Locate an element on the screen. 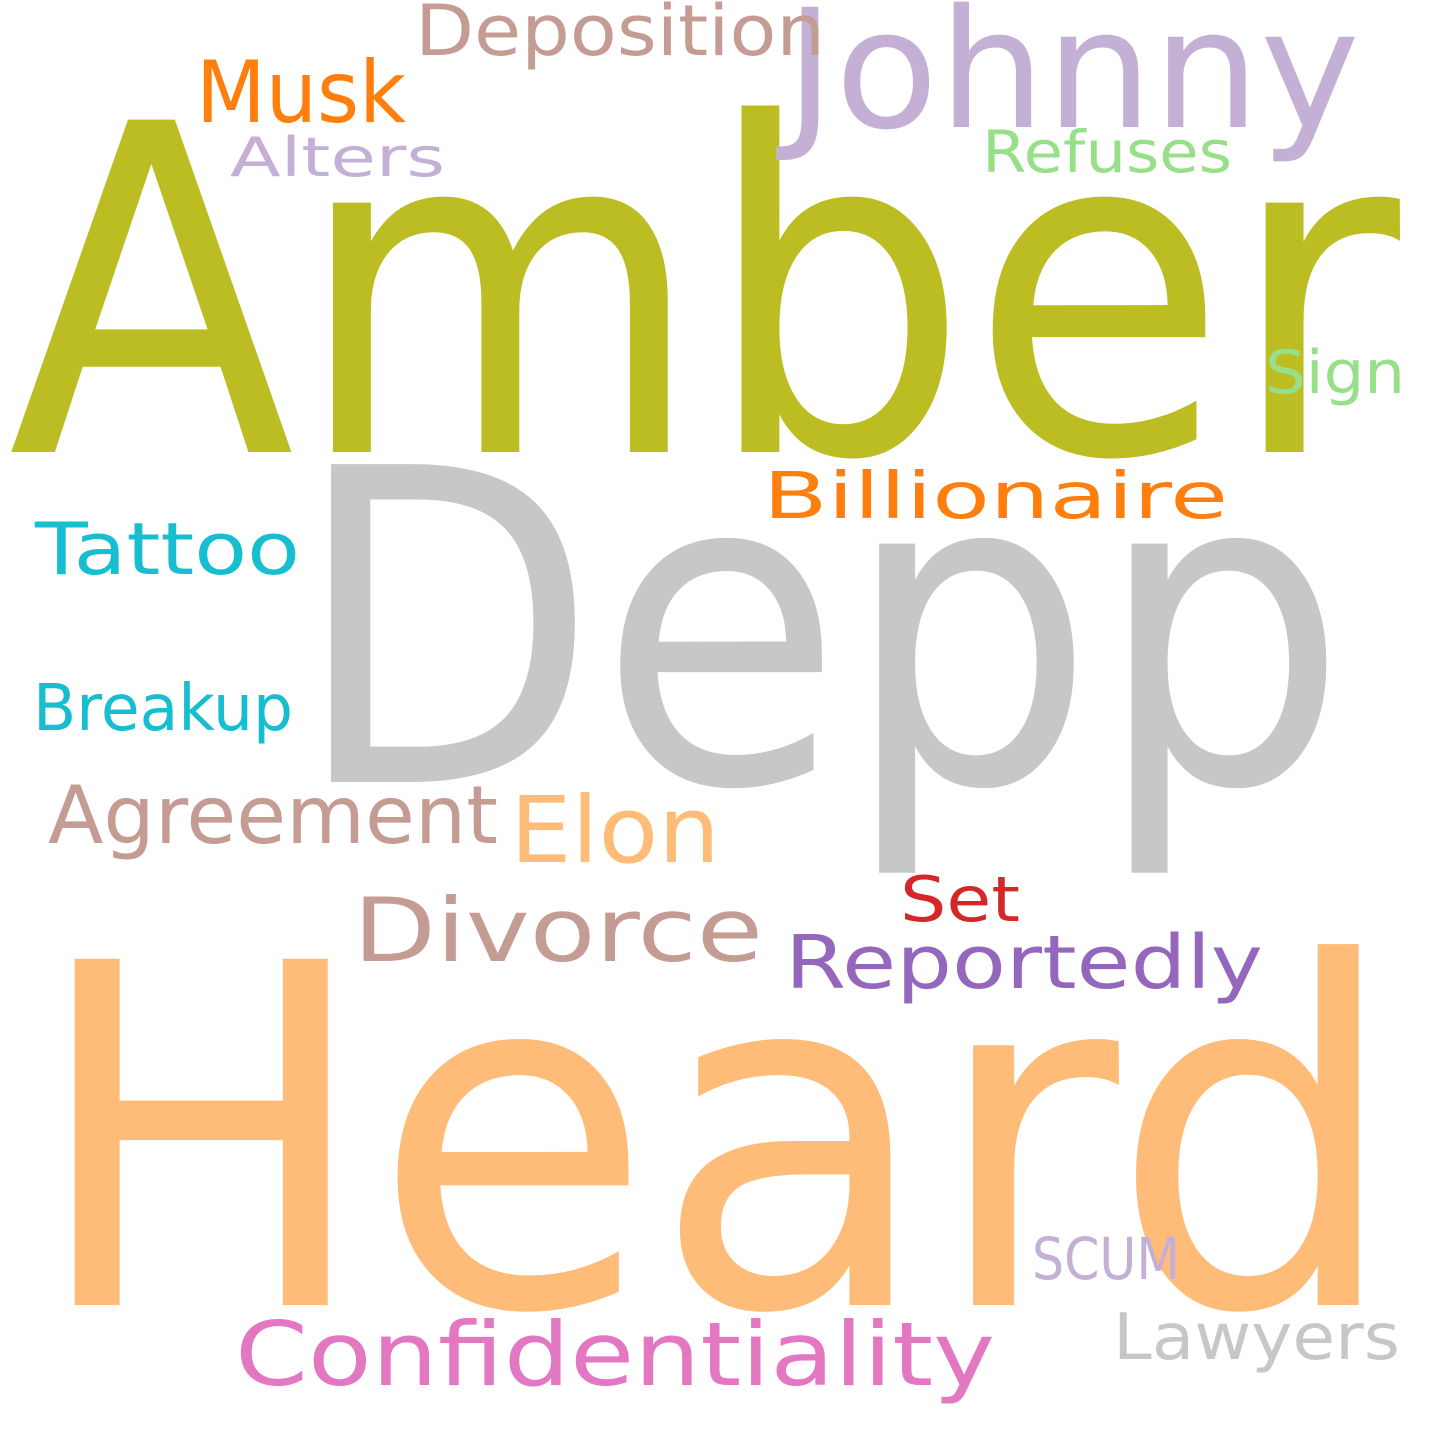 This screenshot has width=1440, height=1440. word-elon: Elon is located at coordinates (615, 830).